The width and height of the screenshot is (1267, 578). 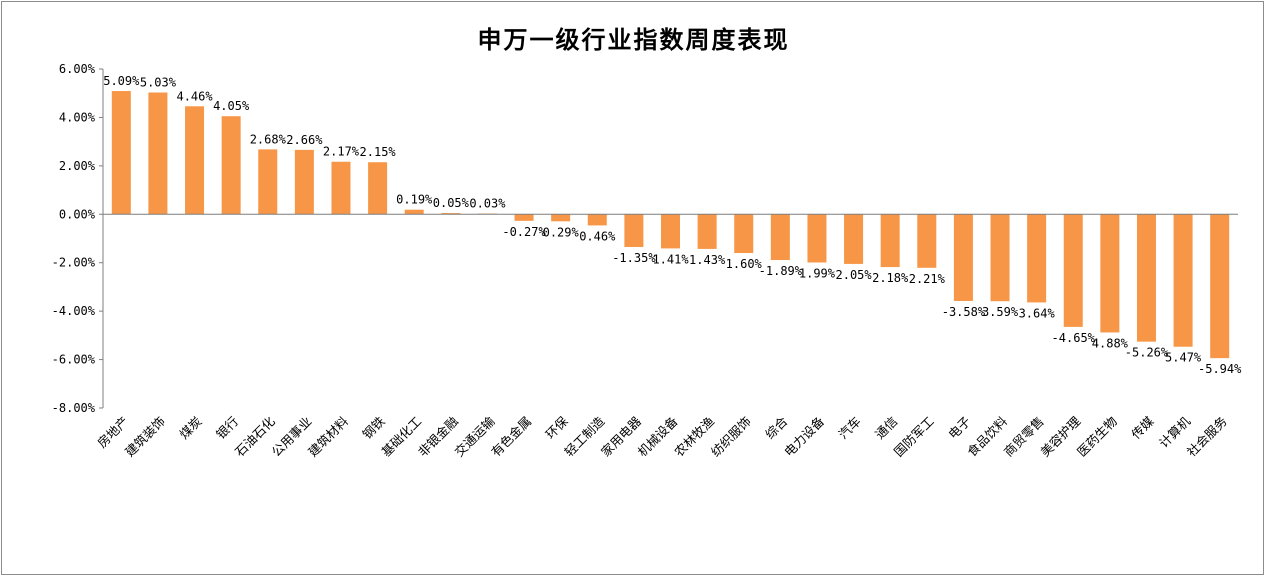 I want to click on y-tick-label: 6.00%, so click(x=77, y=69).